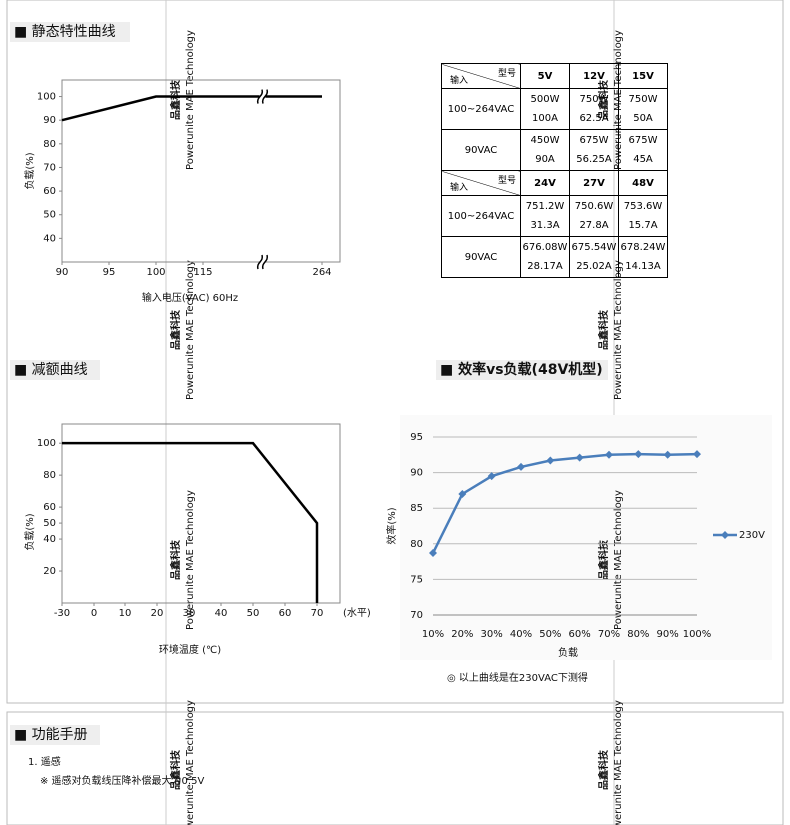 This screenshot has width=790, height=825. I want to click on y-tick-label: 70, so click(416, 615).